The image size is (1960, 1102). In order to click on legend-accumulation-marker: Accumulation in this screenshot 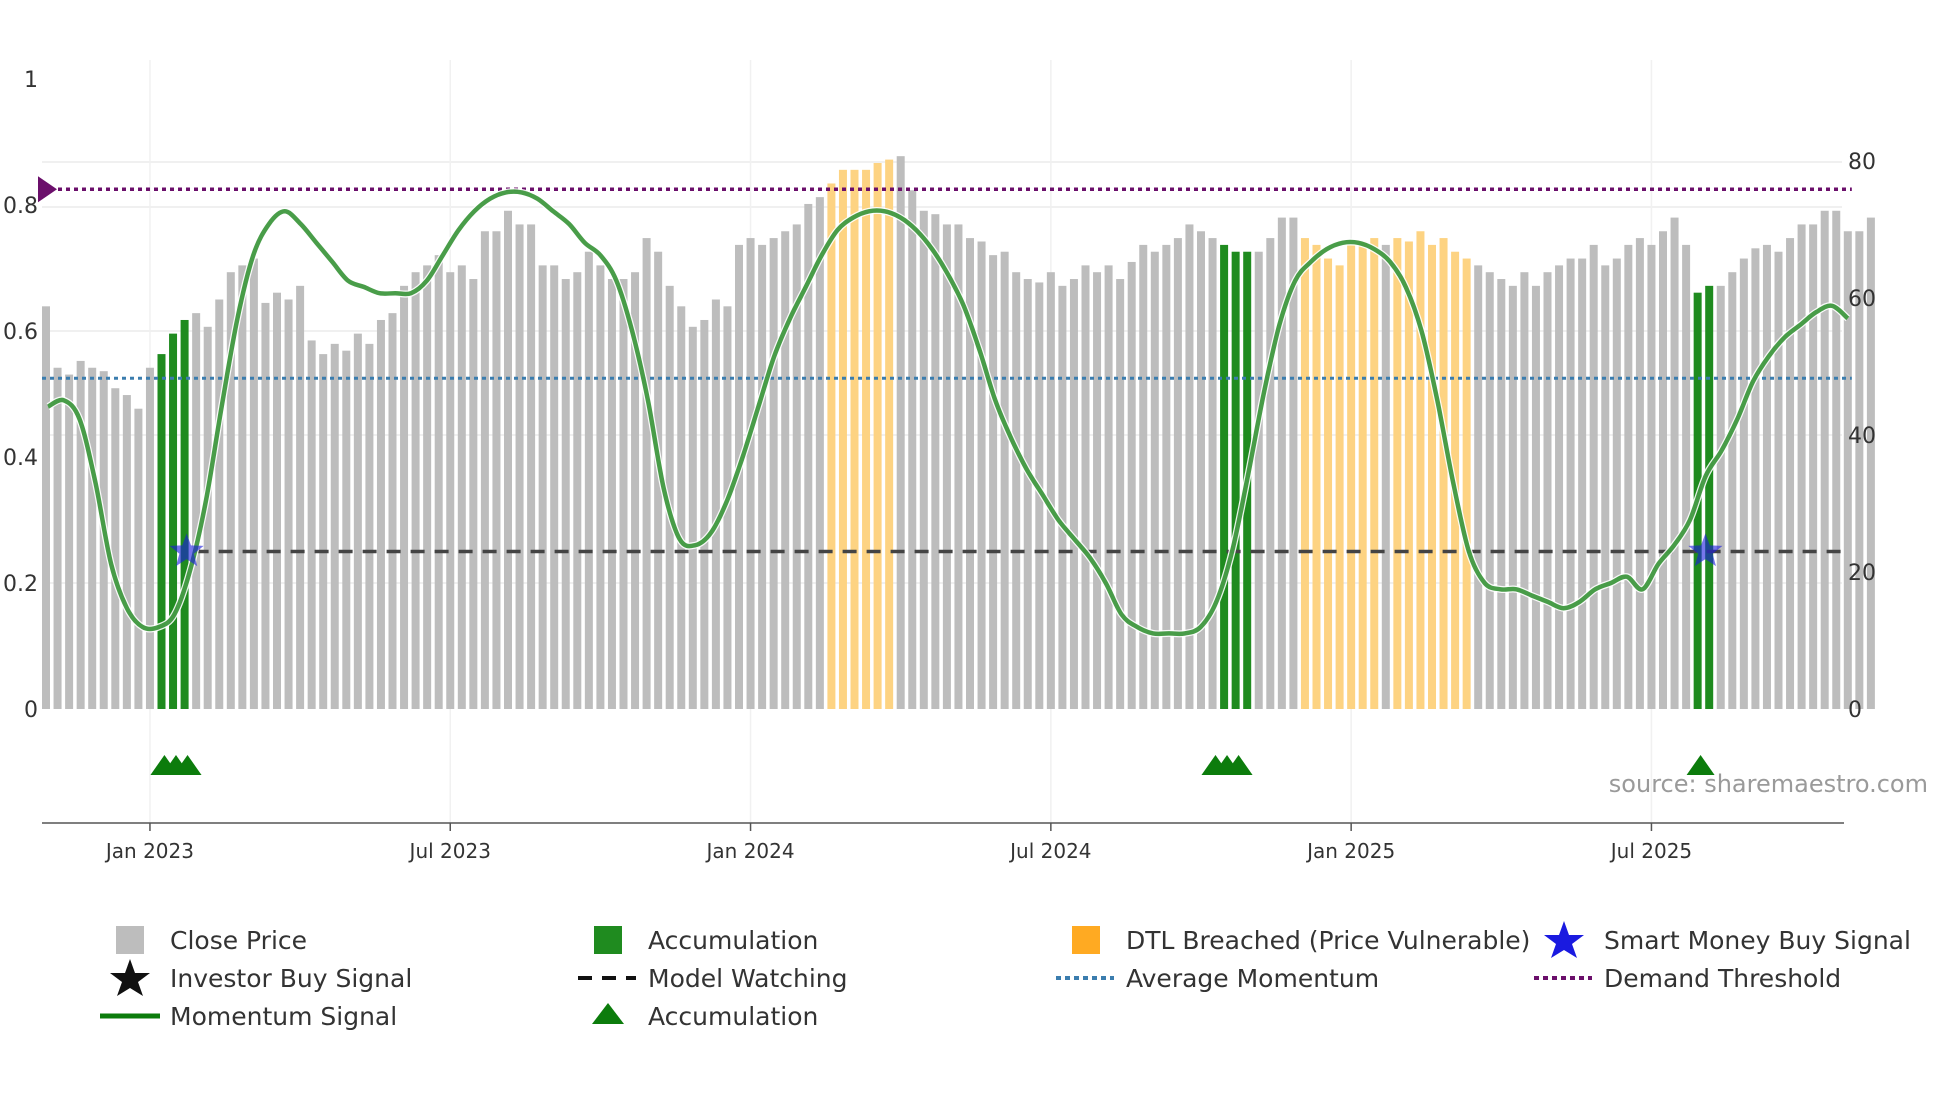, I will do `click(733, 1016)`.